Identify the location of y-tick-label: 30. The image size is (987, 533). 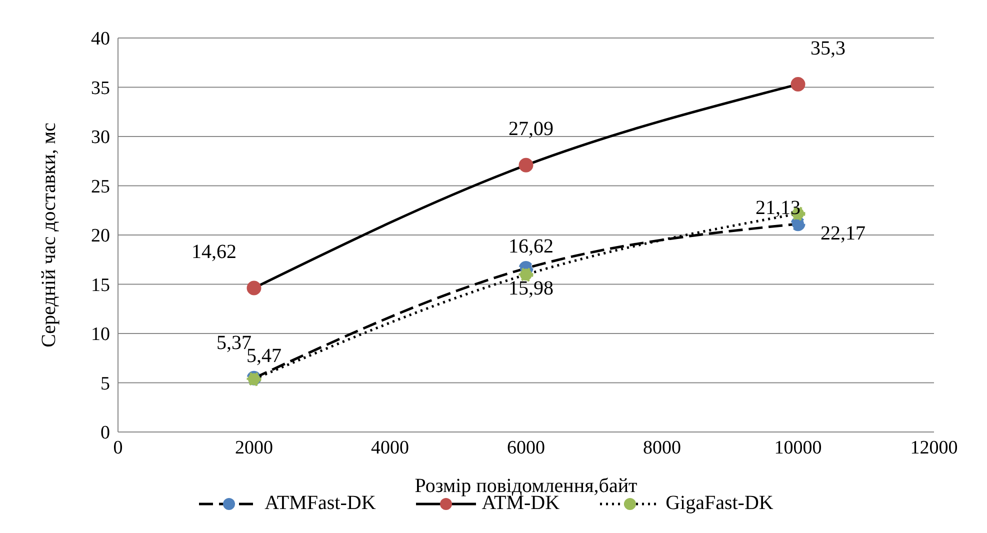
(100, 137).